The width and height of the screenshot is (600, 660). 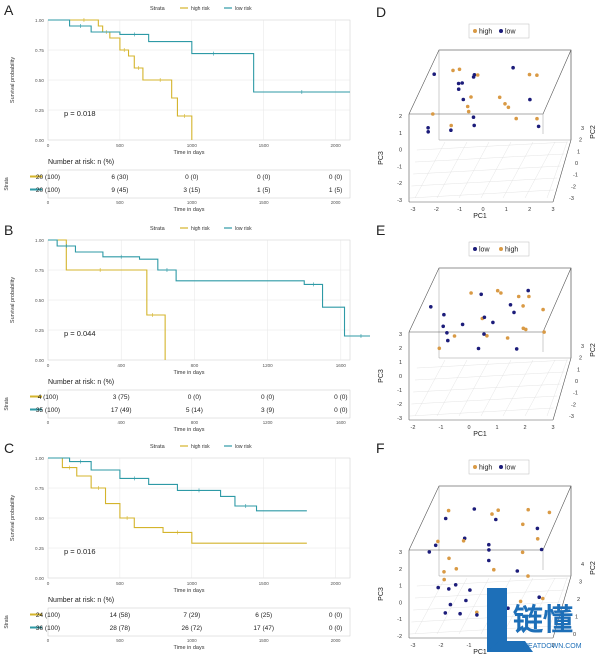 What do you see at coordinates (582, 347) in the screenshot?
I see `pca-z-tick: 3` at bounding box center [582, 347].